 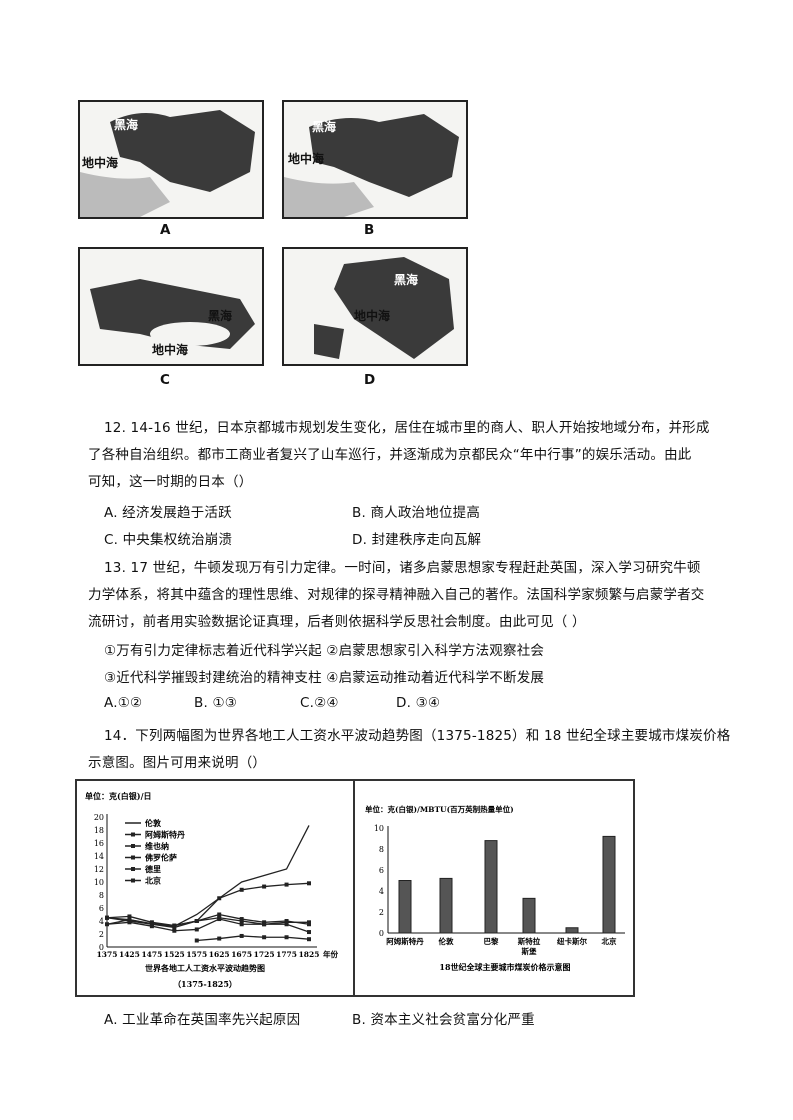 I want to click on map-b-letter: B, so click(x=369, y=230).